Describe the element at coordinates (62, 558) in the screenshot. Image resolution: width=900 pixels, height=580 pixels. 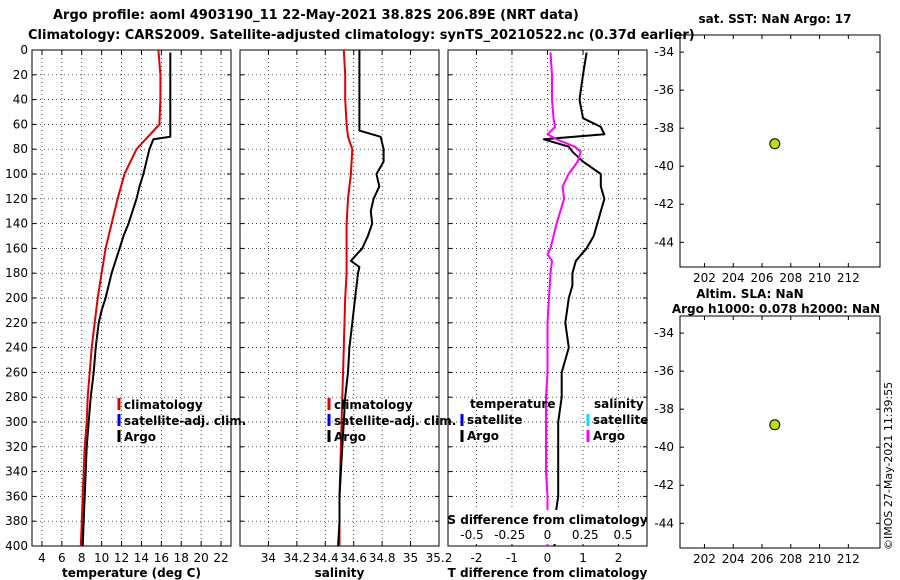
I see `x-tick-label: 6` at that location.